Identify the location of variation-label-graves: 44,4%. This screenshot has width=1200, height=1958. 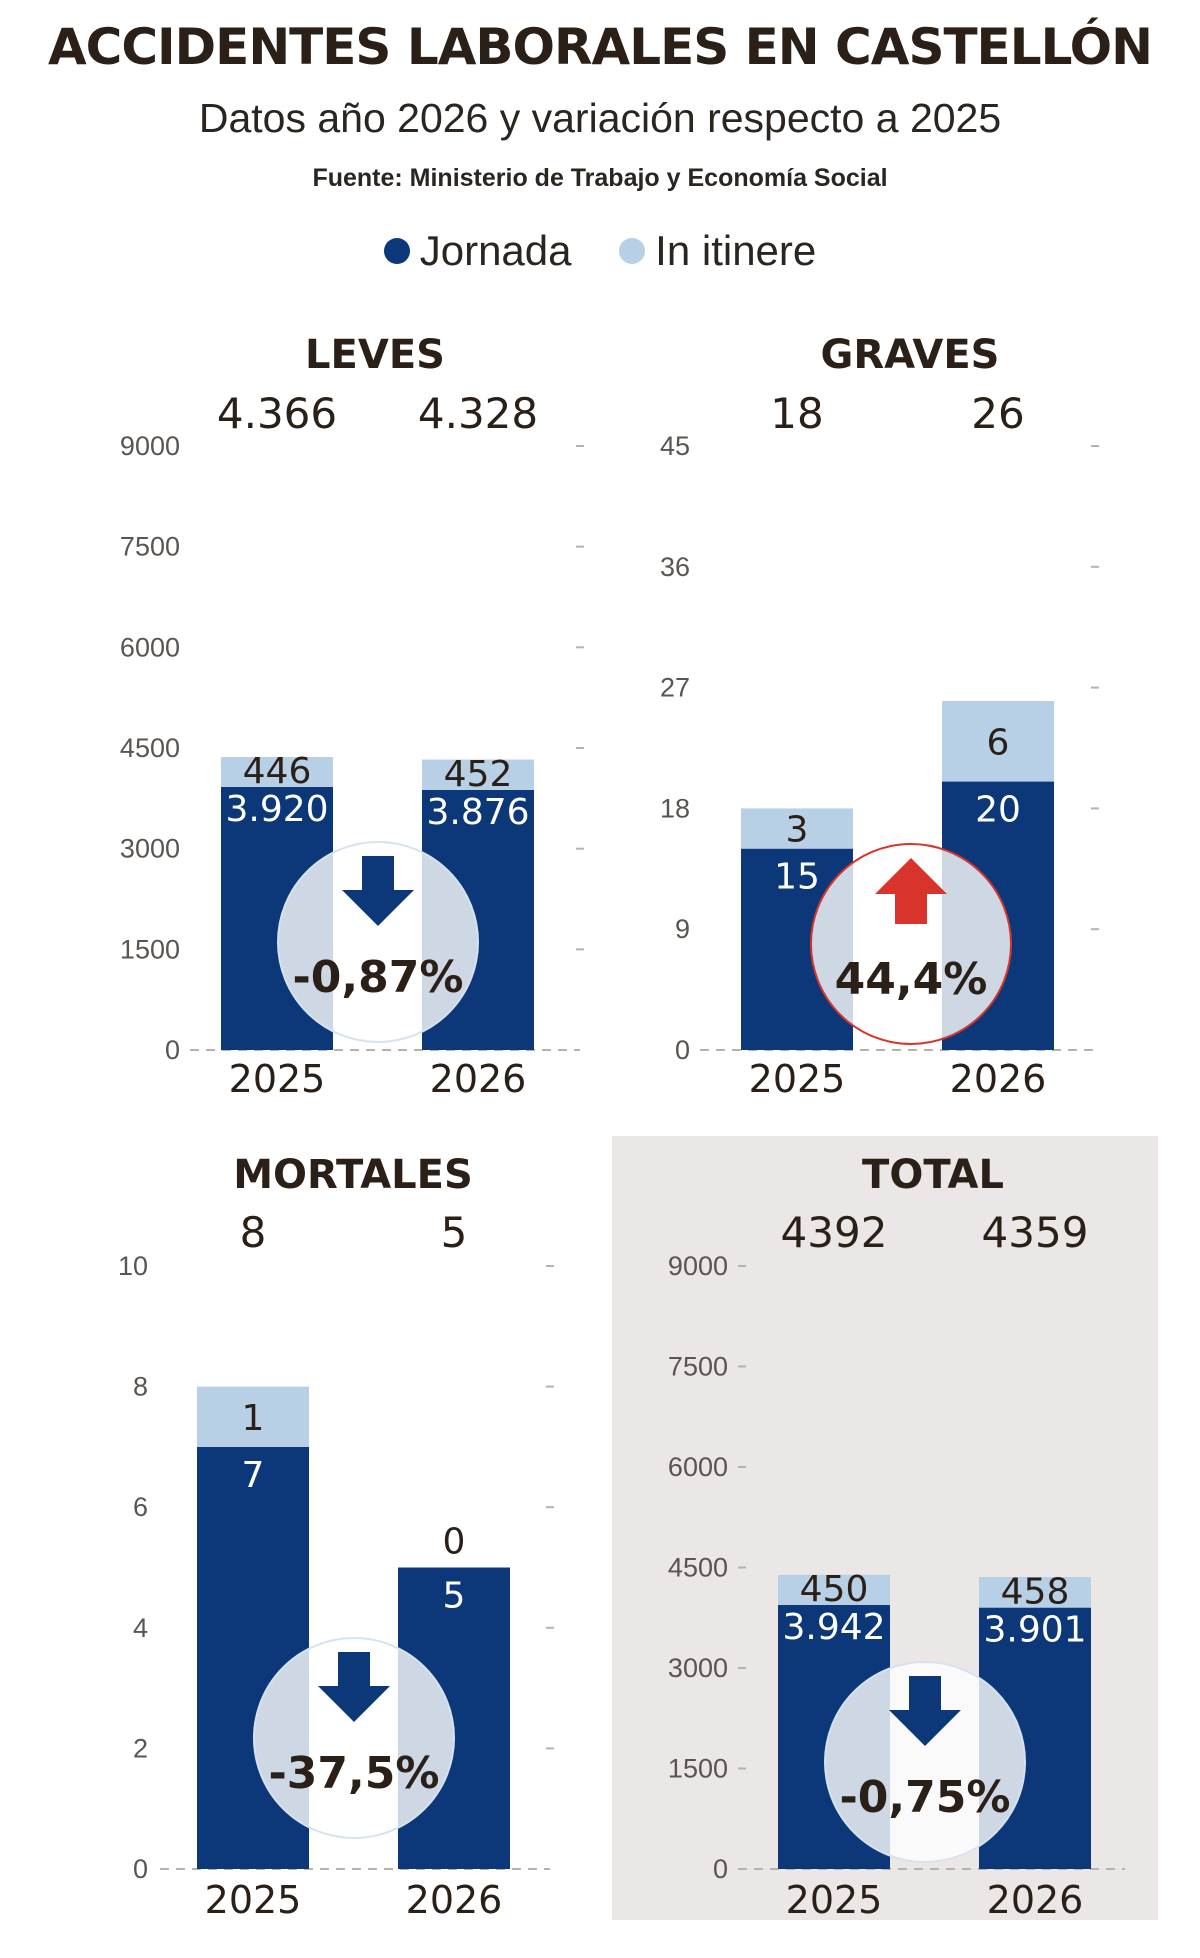
(911, 979).